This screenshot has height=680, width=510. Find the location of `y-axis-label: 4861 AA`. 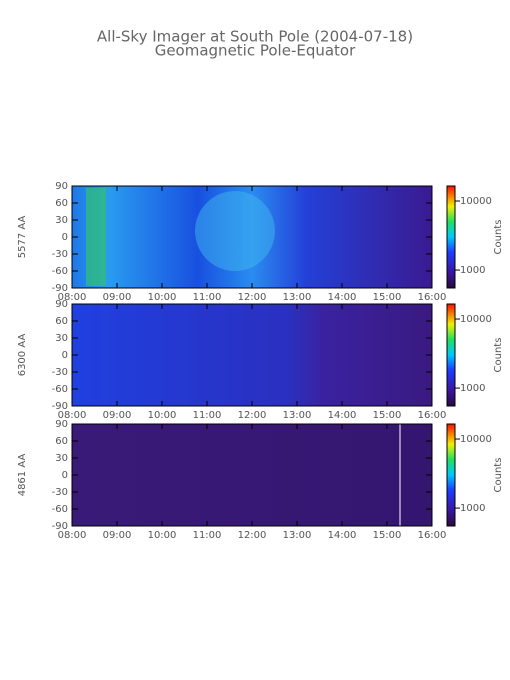

y-axis-label: 4861 AA is located at coordinates (22, 475).